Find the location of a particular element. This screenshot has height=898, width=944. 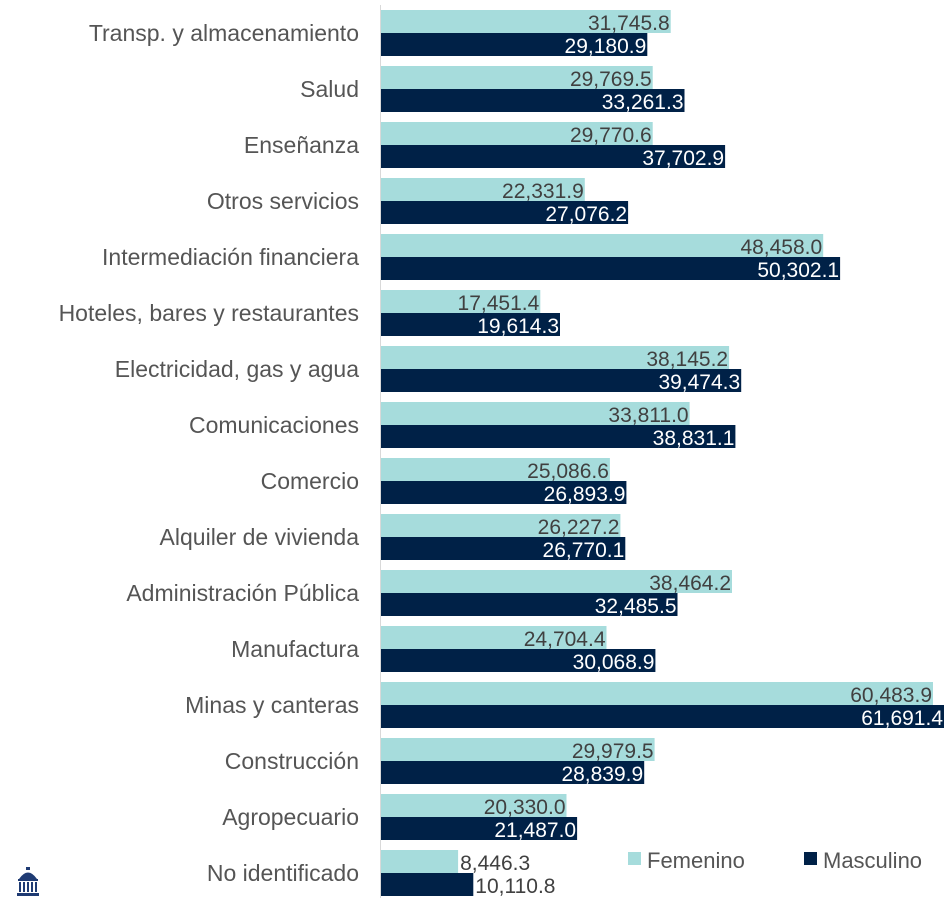

value-label-masculino: 30,068.9 is located at coordinates (614, 662).